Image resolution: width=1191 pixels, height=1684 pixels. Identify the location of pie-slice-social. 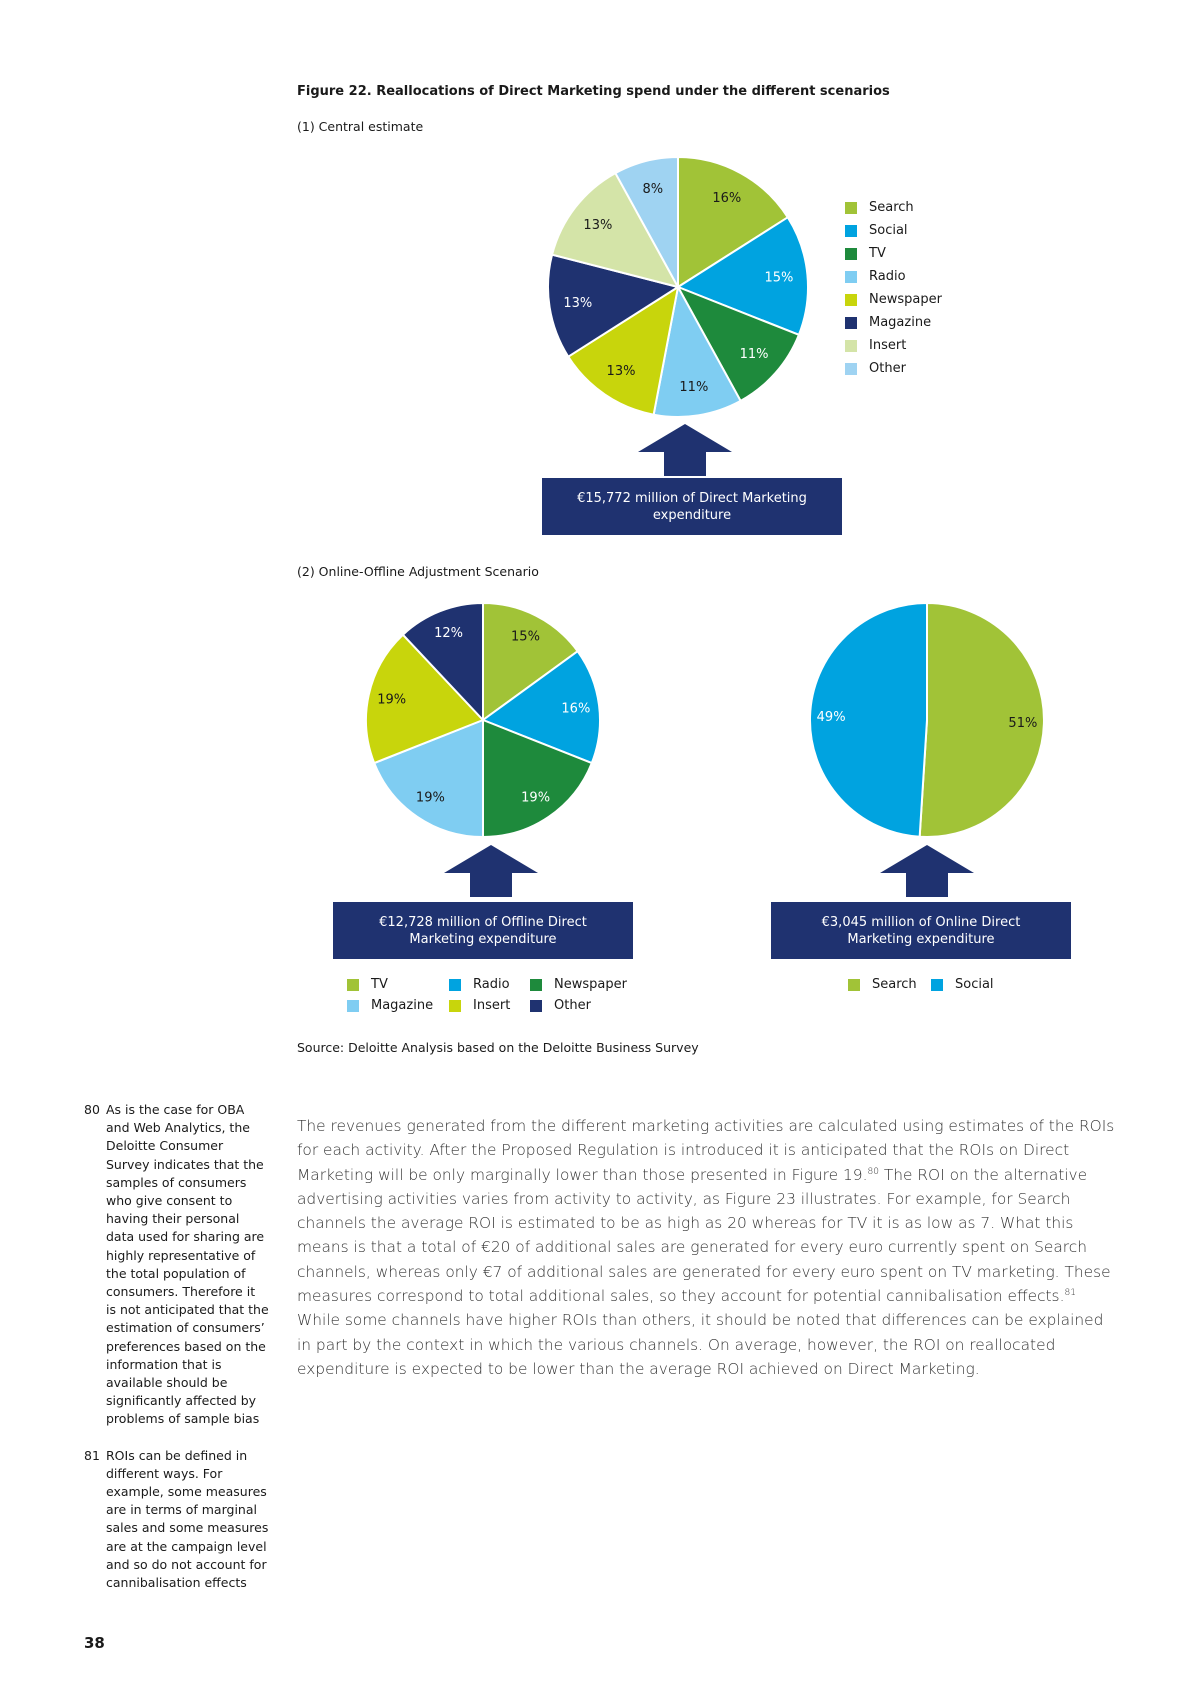
(742, 276).